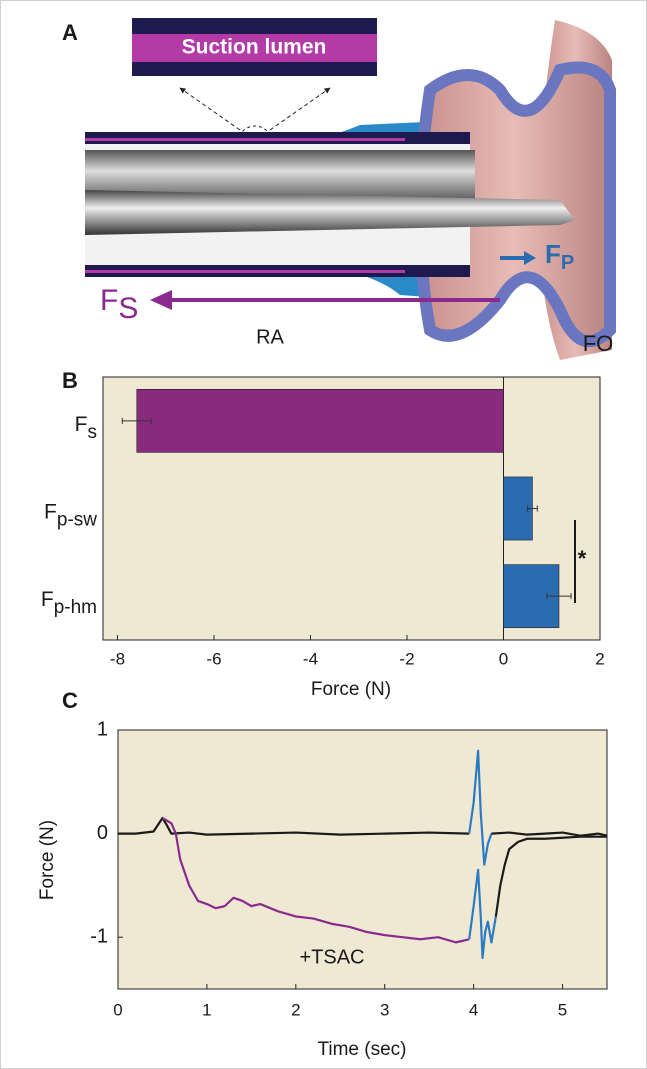 This screenshot has width=647, height=1069. Describe the element at coordinates (351, 689) in the screenshot. I see `x-axis-label: Force (N)` at that location.